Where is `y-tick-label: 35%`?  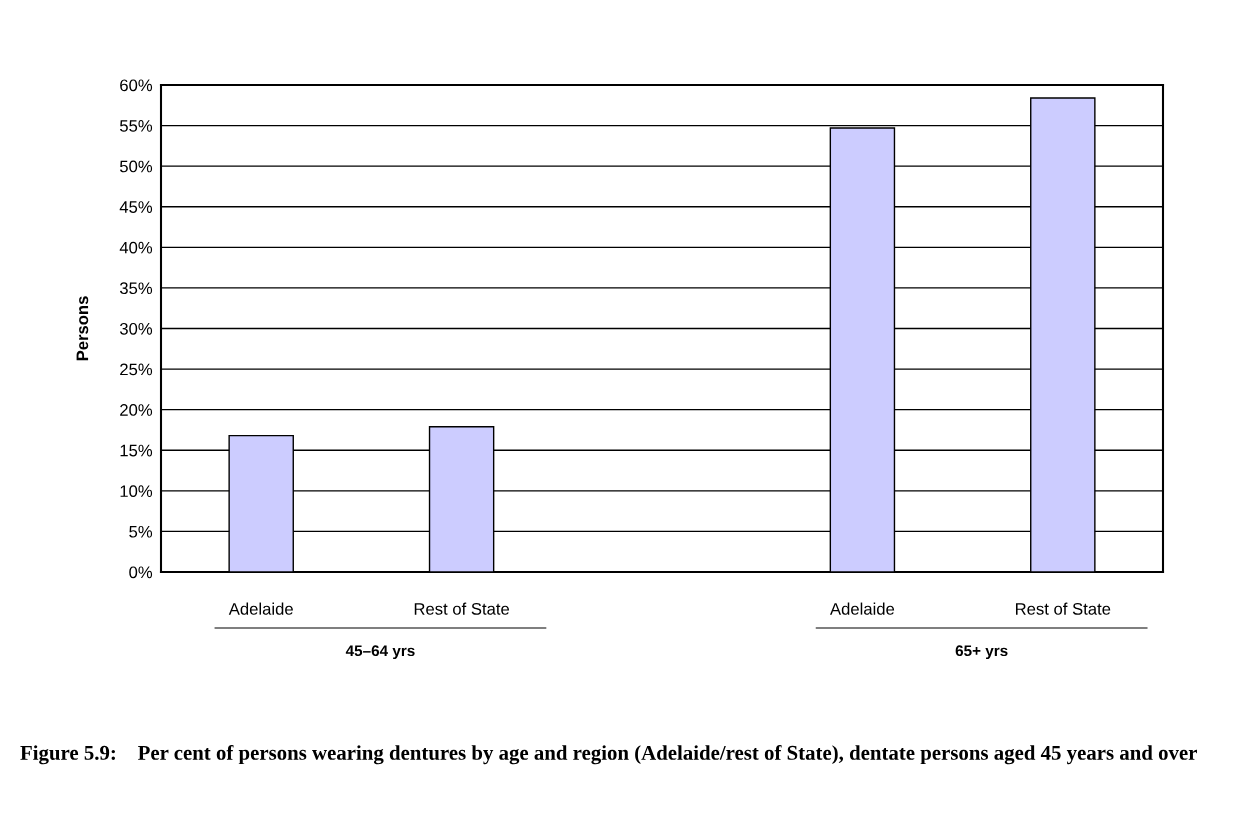
y-tick-label: 35% is located at coordinates (136, 288).